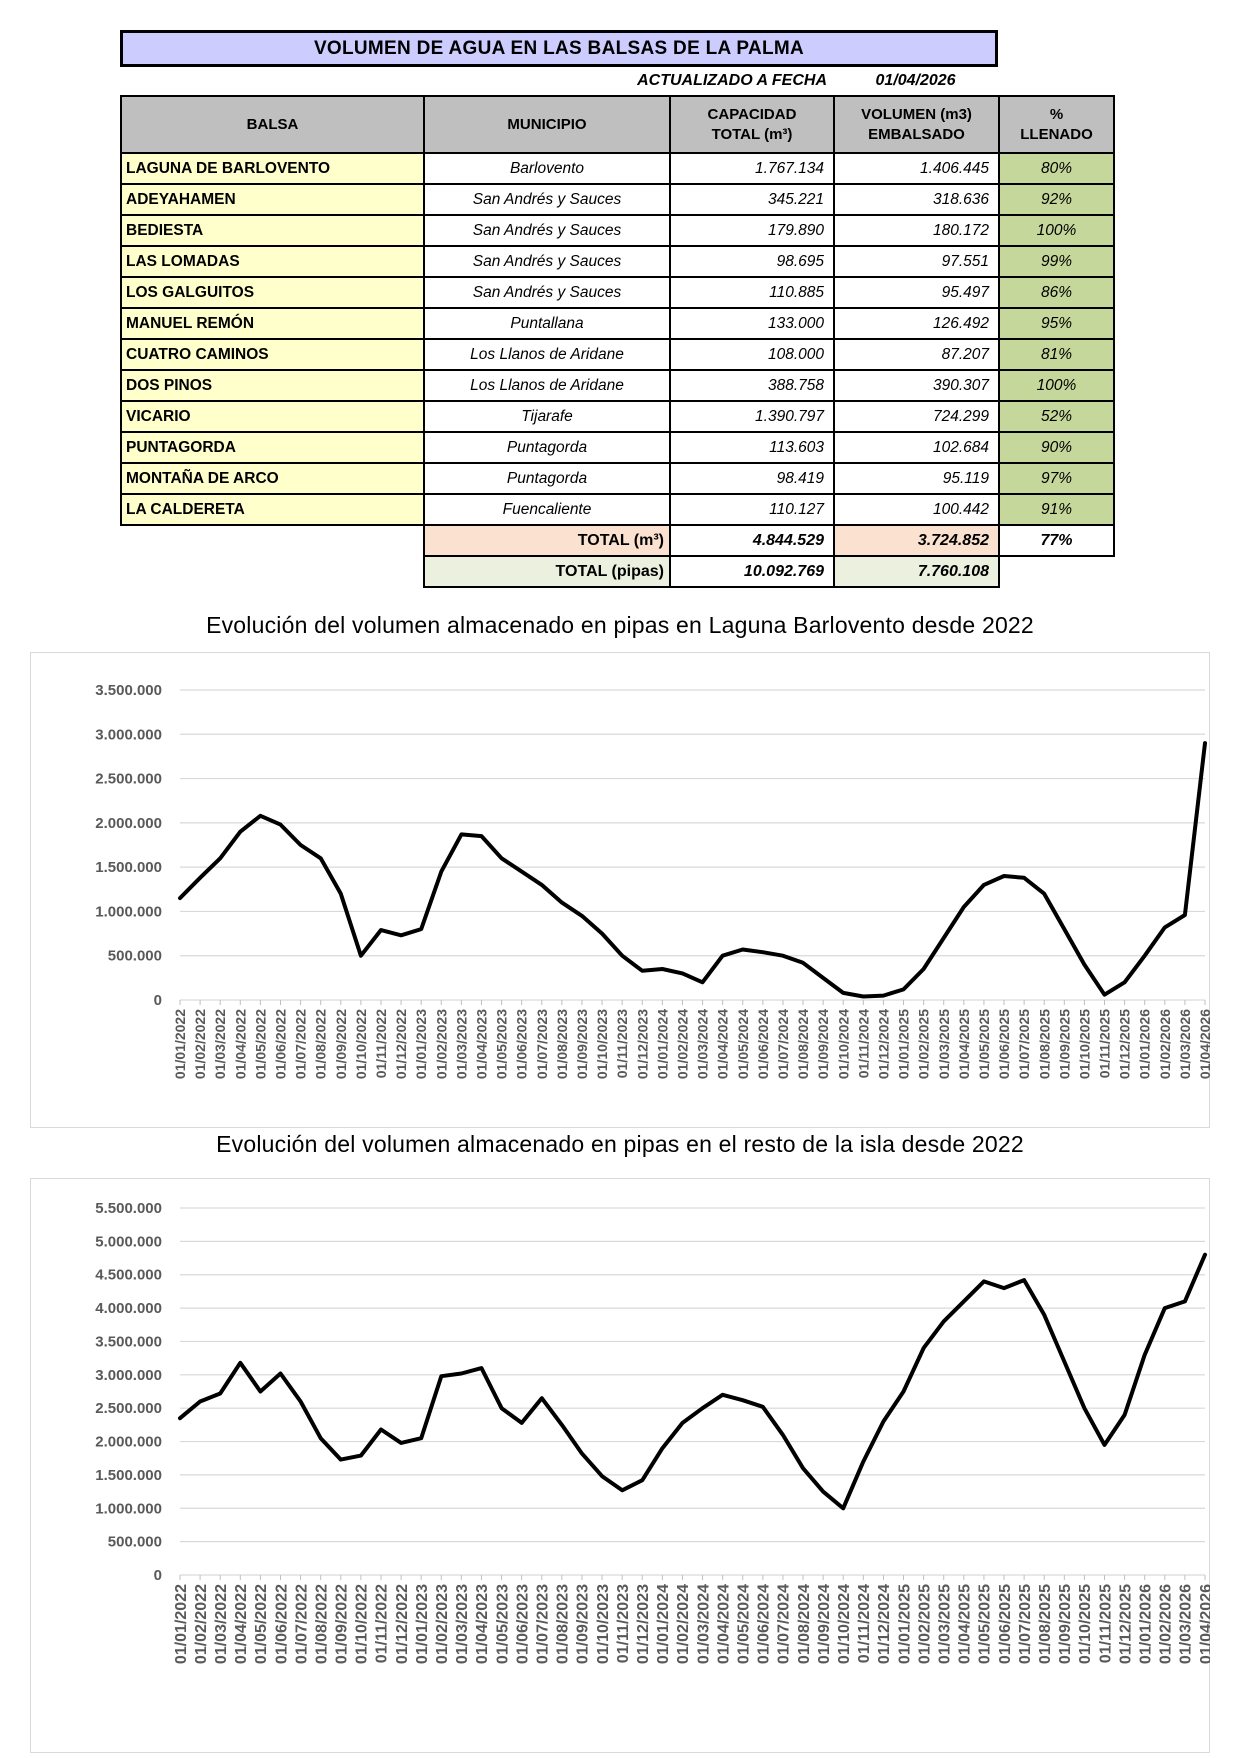  I want to click on balsa-cell: CUATRO CAMINOS, so click(272, 354).